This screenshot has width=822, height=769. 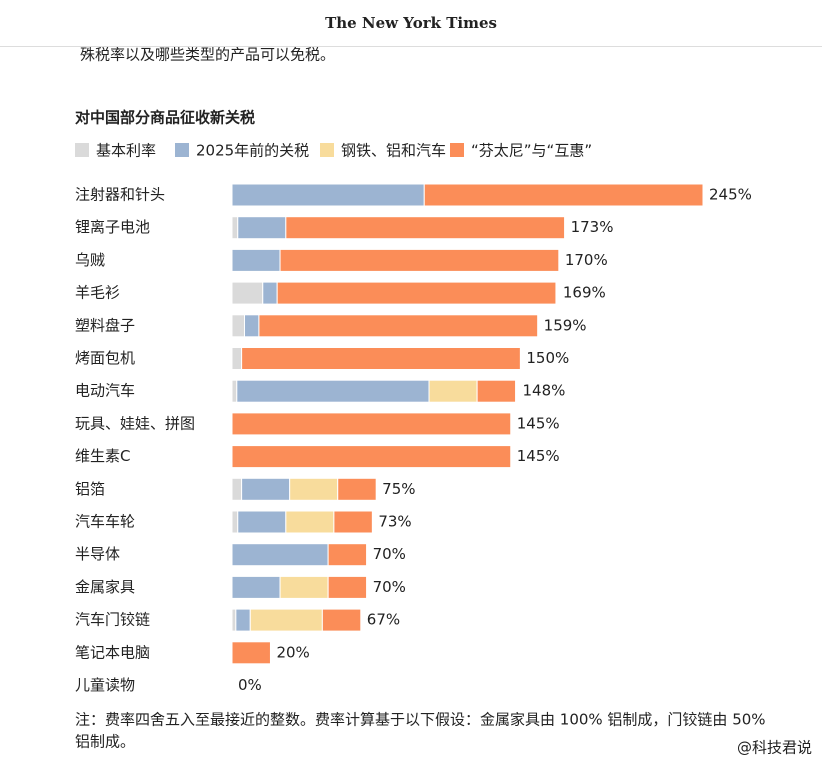 What do you see at coordinates (105, 358) in the screenshot?
I see `category-label: 烤面包机` at bounding box center [105, 358].